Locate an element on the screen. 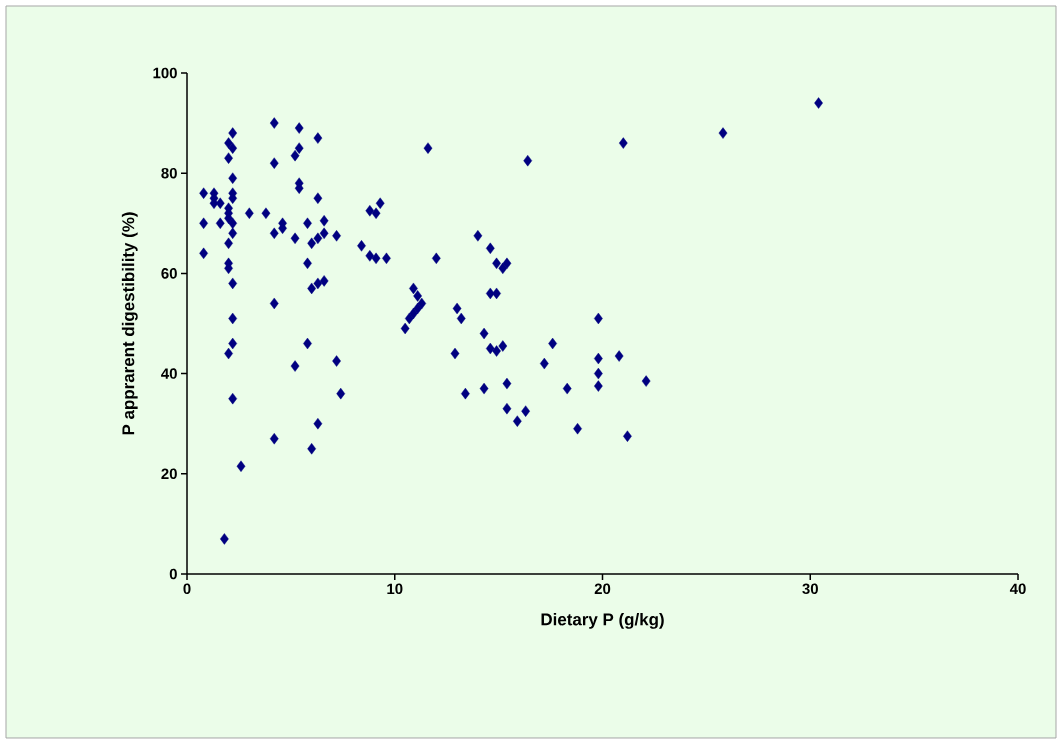  x-axis-title: Dietary P (g/kg) is located at coordinates (602, 620).